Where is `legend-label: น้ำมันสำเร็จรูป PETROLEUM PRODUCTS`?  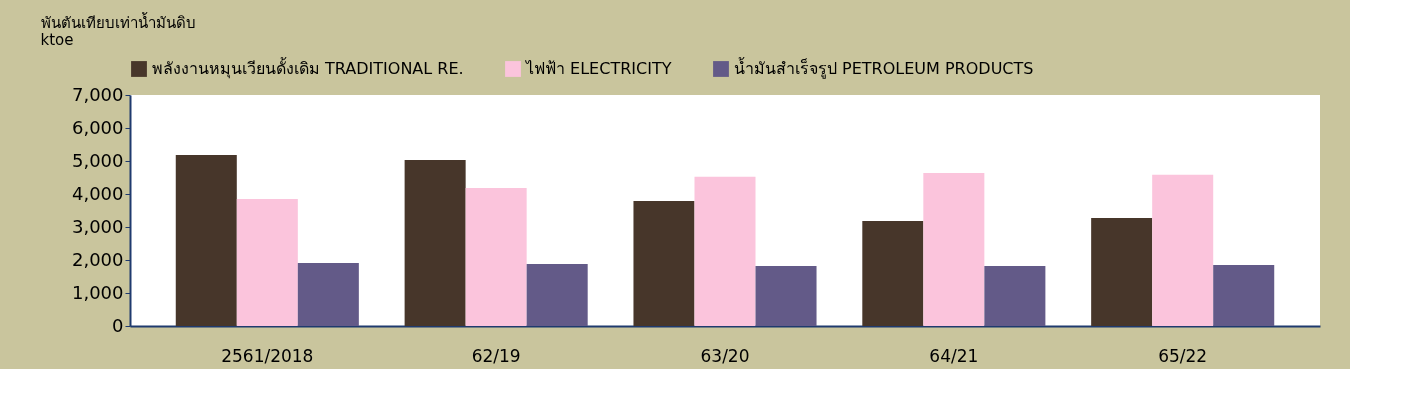
legend-label: น้ำมันสำเร็จรูป PETROLEUM PRODUCTS is located at coordinates (884, 68).